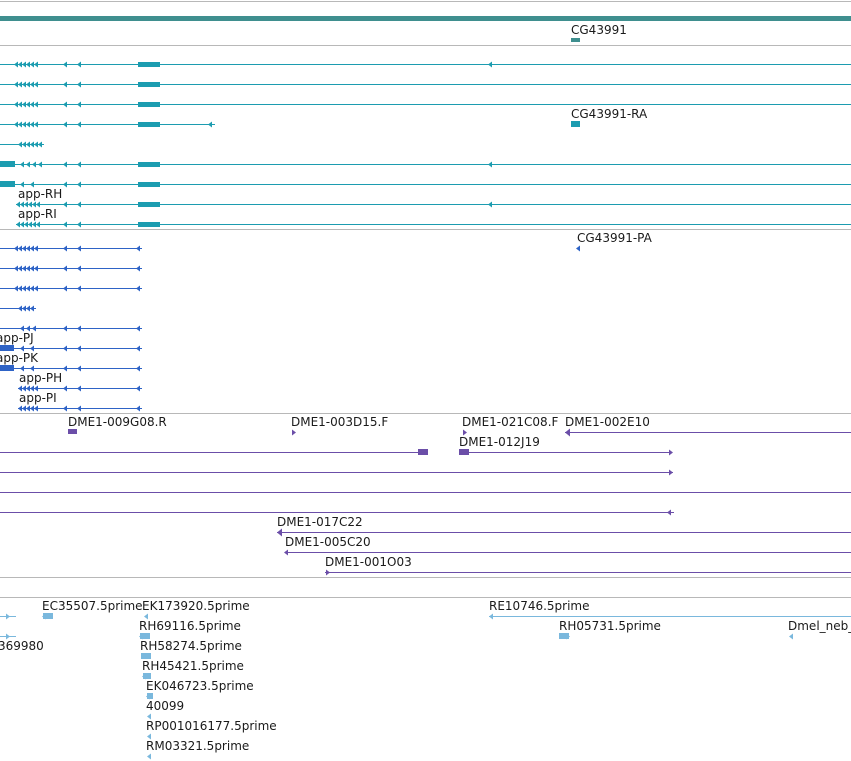  What do you see at coordinates (539, 606) in the screenshot?
I see `est-label: RE10746.5prime` at bounding box center [539, 606].